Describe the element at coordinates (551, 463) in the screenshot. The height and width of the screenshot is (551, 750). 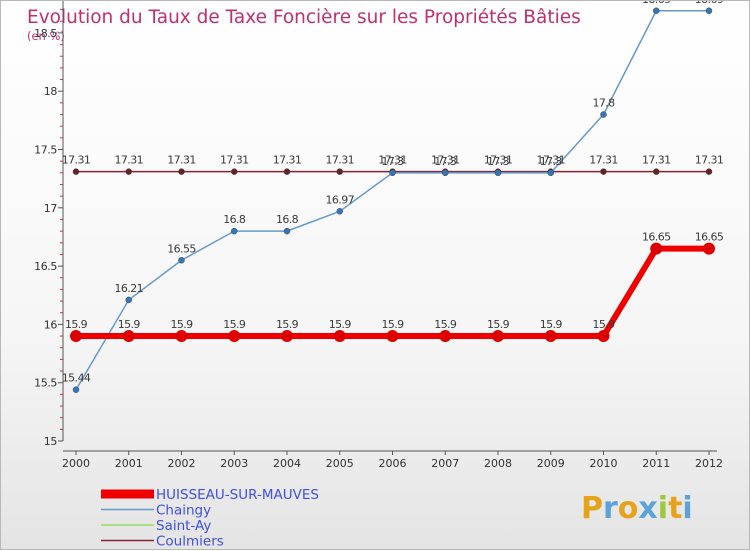
I see `x-tick-label: 2009` at that location.